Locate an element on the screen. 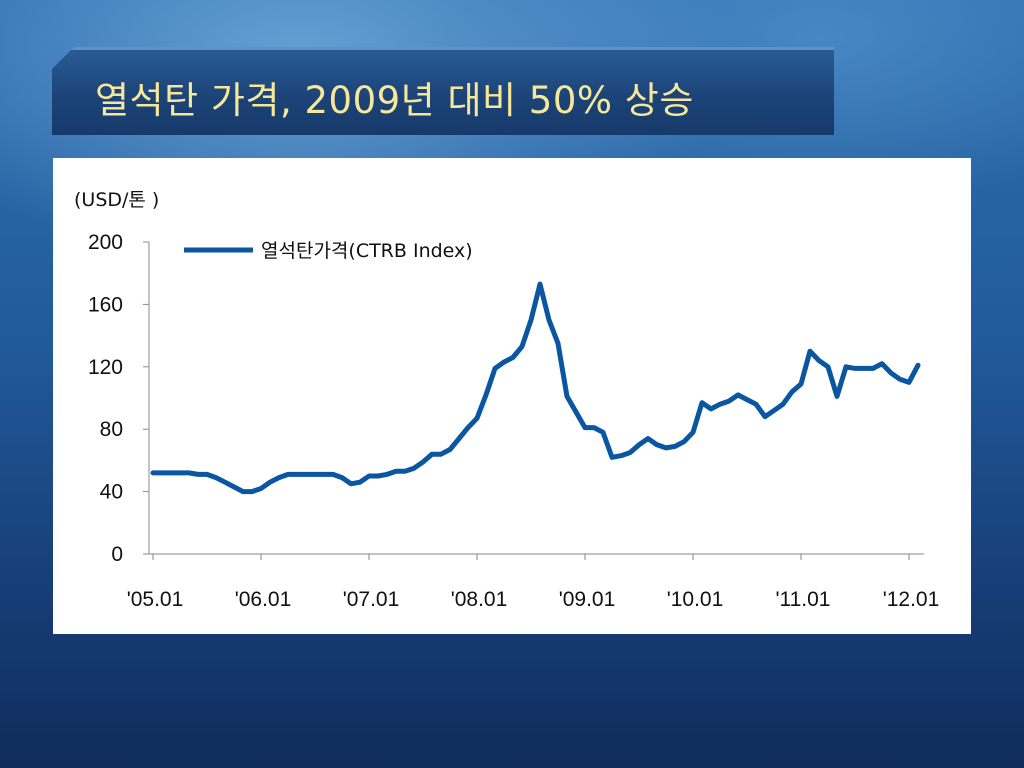 The width and height of the screenshot is (1024, 768). x-tick-label: '06.01 is located at coordinates (263, 599).